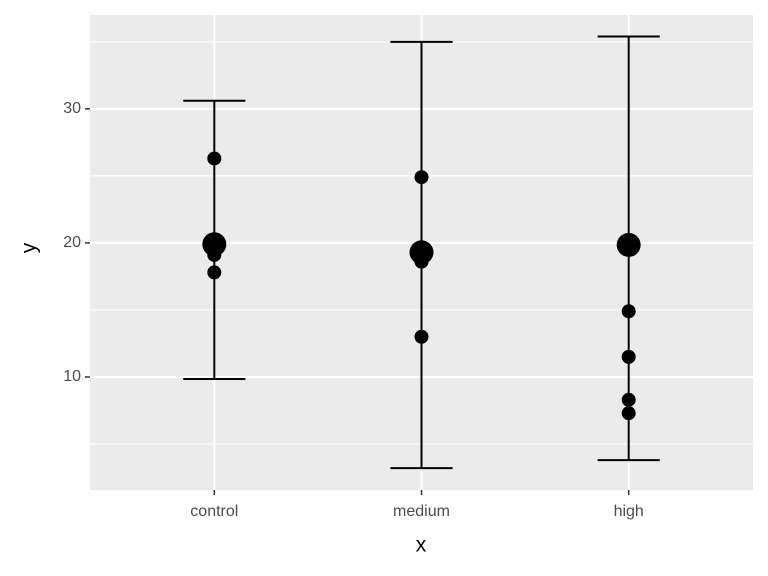 This screenshot has width=768, height=576. What do you see at coordinates (629, 511) in the screenshot?
I see `x-tick-label: high` at bounding box center [629, 511].